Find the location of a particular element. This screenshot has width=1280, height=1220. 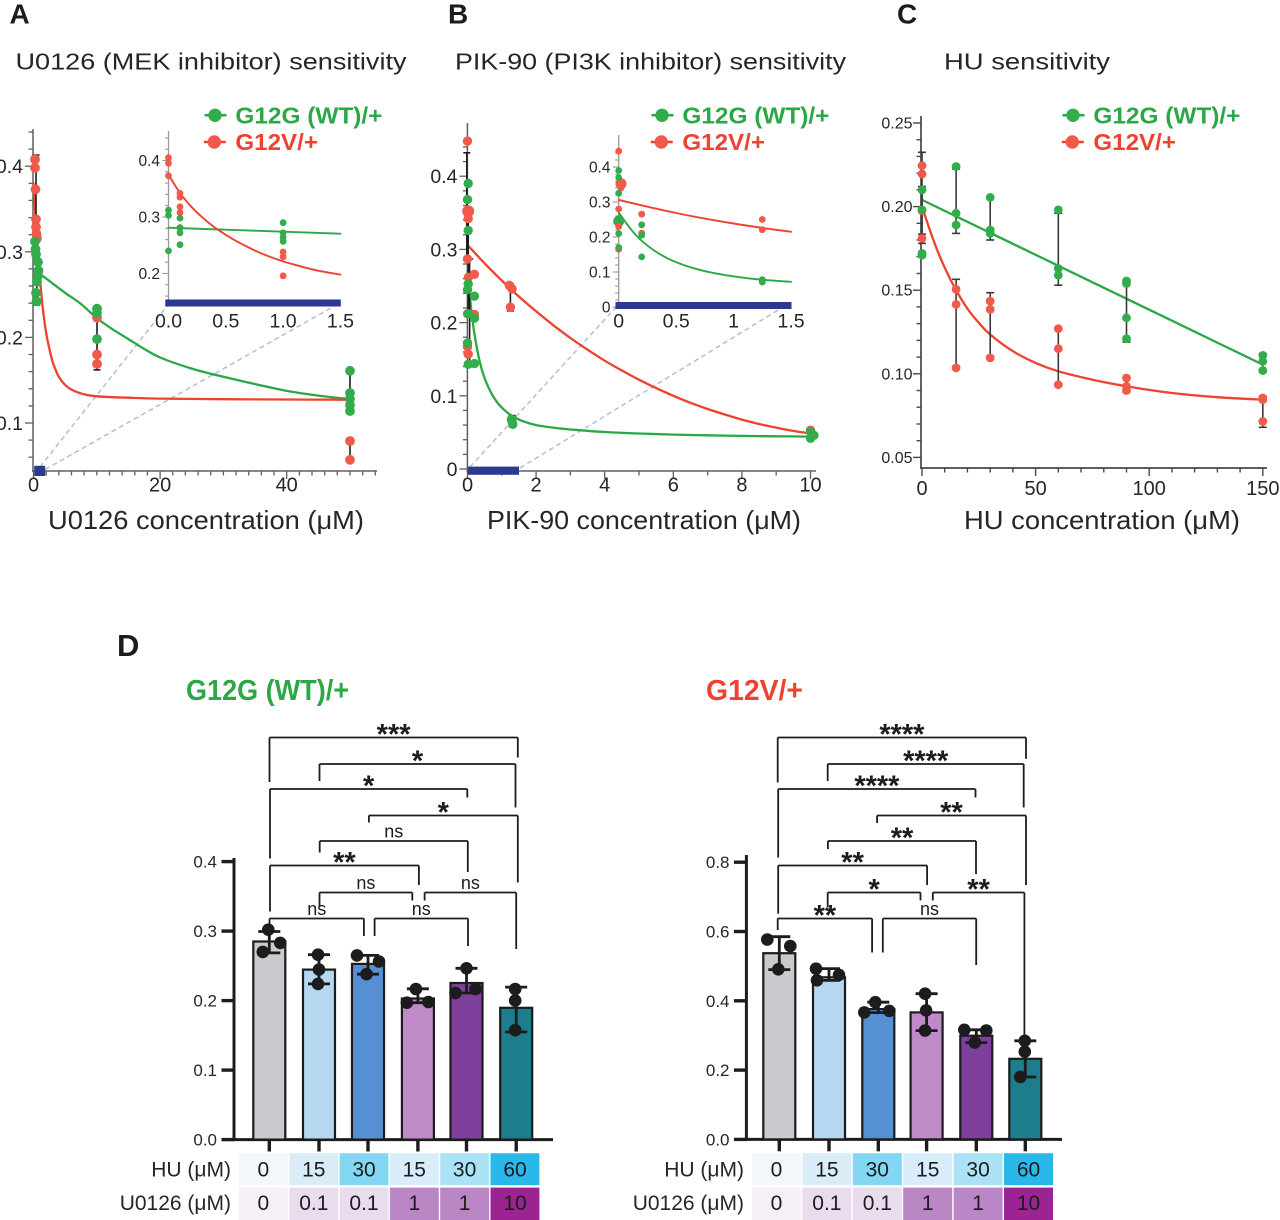

svg-text: 0.6 is located at coordinates (718, 932).